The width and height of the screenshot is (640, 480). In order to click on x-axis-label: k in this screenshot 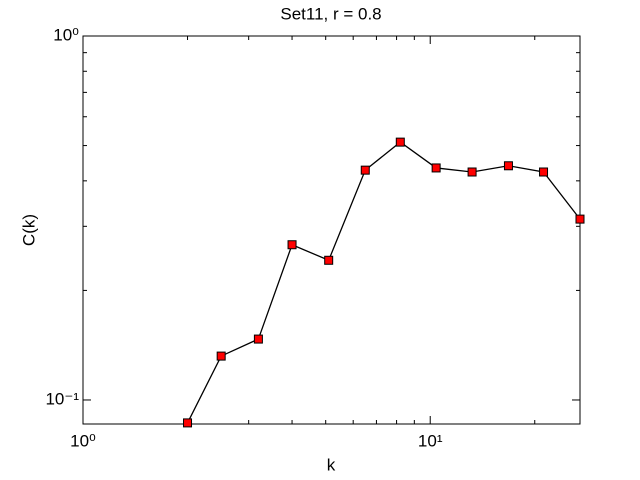, I will do `click(331, 464)`.